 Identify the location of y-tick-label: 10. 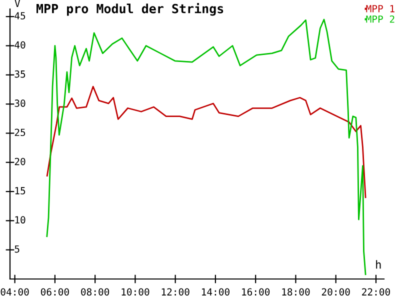
(20, 220).